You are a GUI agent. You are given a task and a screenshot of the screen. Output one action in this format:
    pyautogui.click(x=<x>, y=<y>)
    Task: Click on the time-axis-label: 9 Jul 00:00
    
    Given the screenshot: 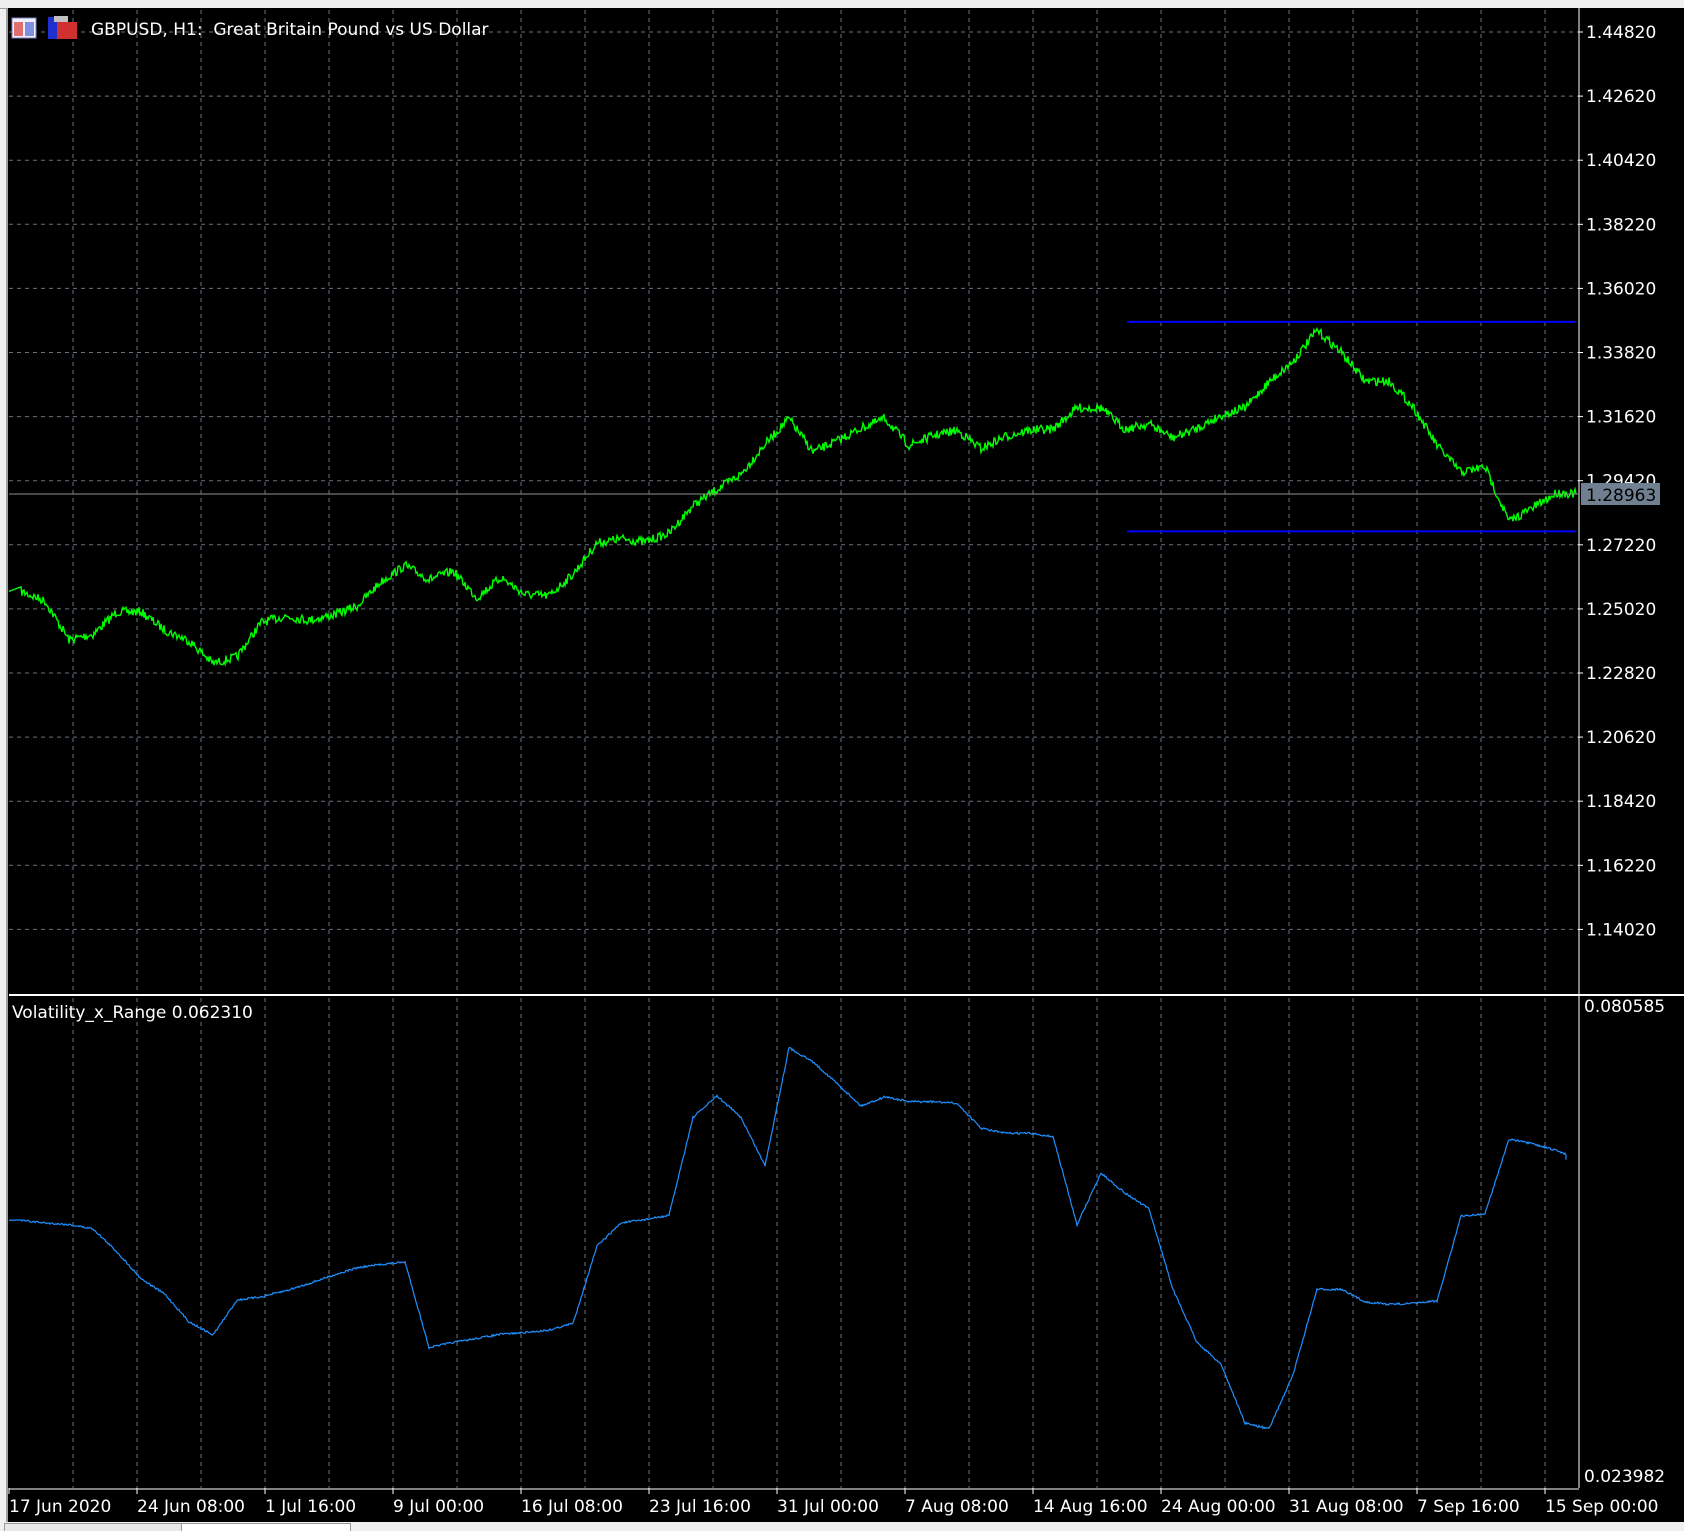 What is the action you would take?
    pyautogui.click(x=438, y=1507)
    